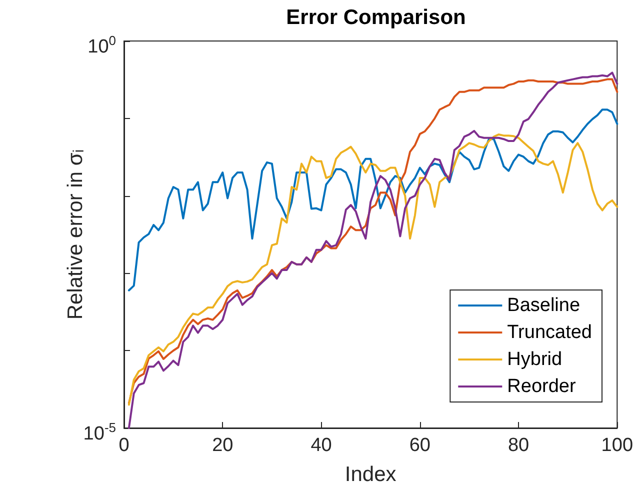  What do you see at coordinates (419, 445) in the screenshot?
I see `x-tick-label: 60` at bounding box center [419, 445].